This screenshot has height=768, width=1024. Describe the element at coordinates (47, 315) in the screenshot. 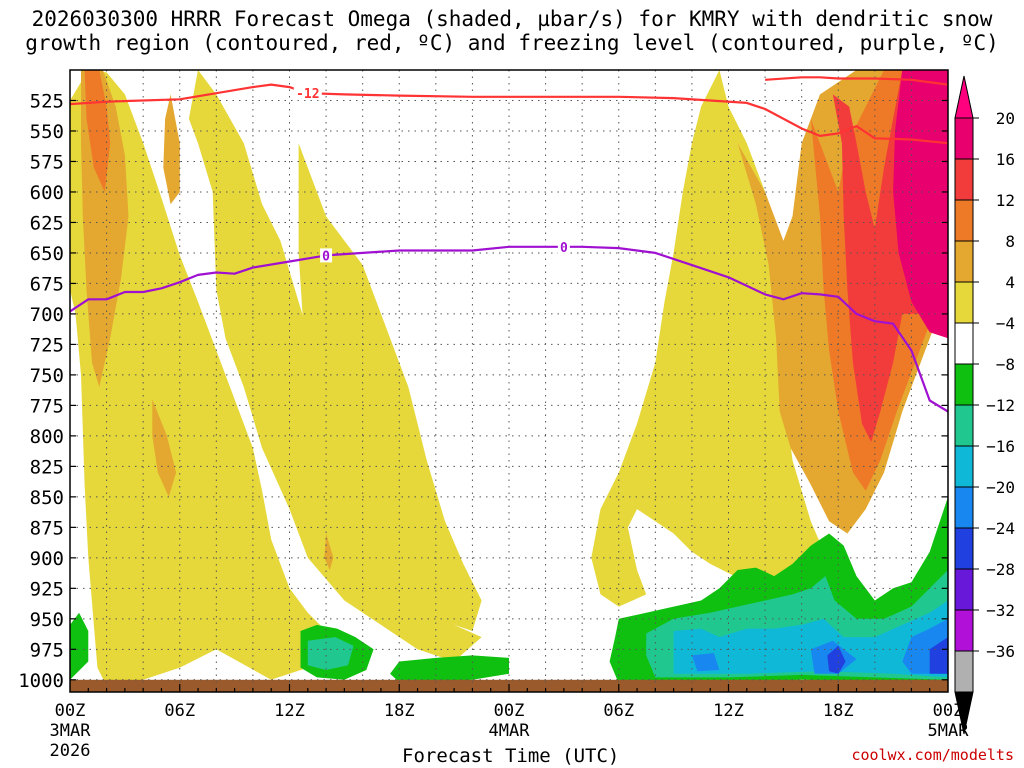

I see `y-tick-label-700: 700` at that location.